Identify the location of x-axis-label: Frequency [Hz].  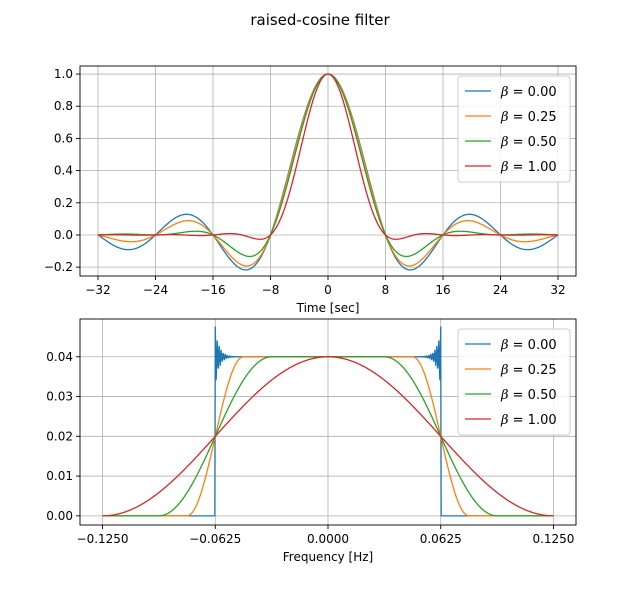
(328, 557).